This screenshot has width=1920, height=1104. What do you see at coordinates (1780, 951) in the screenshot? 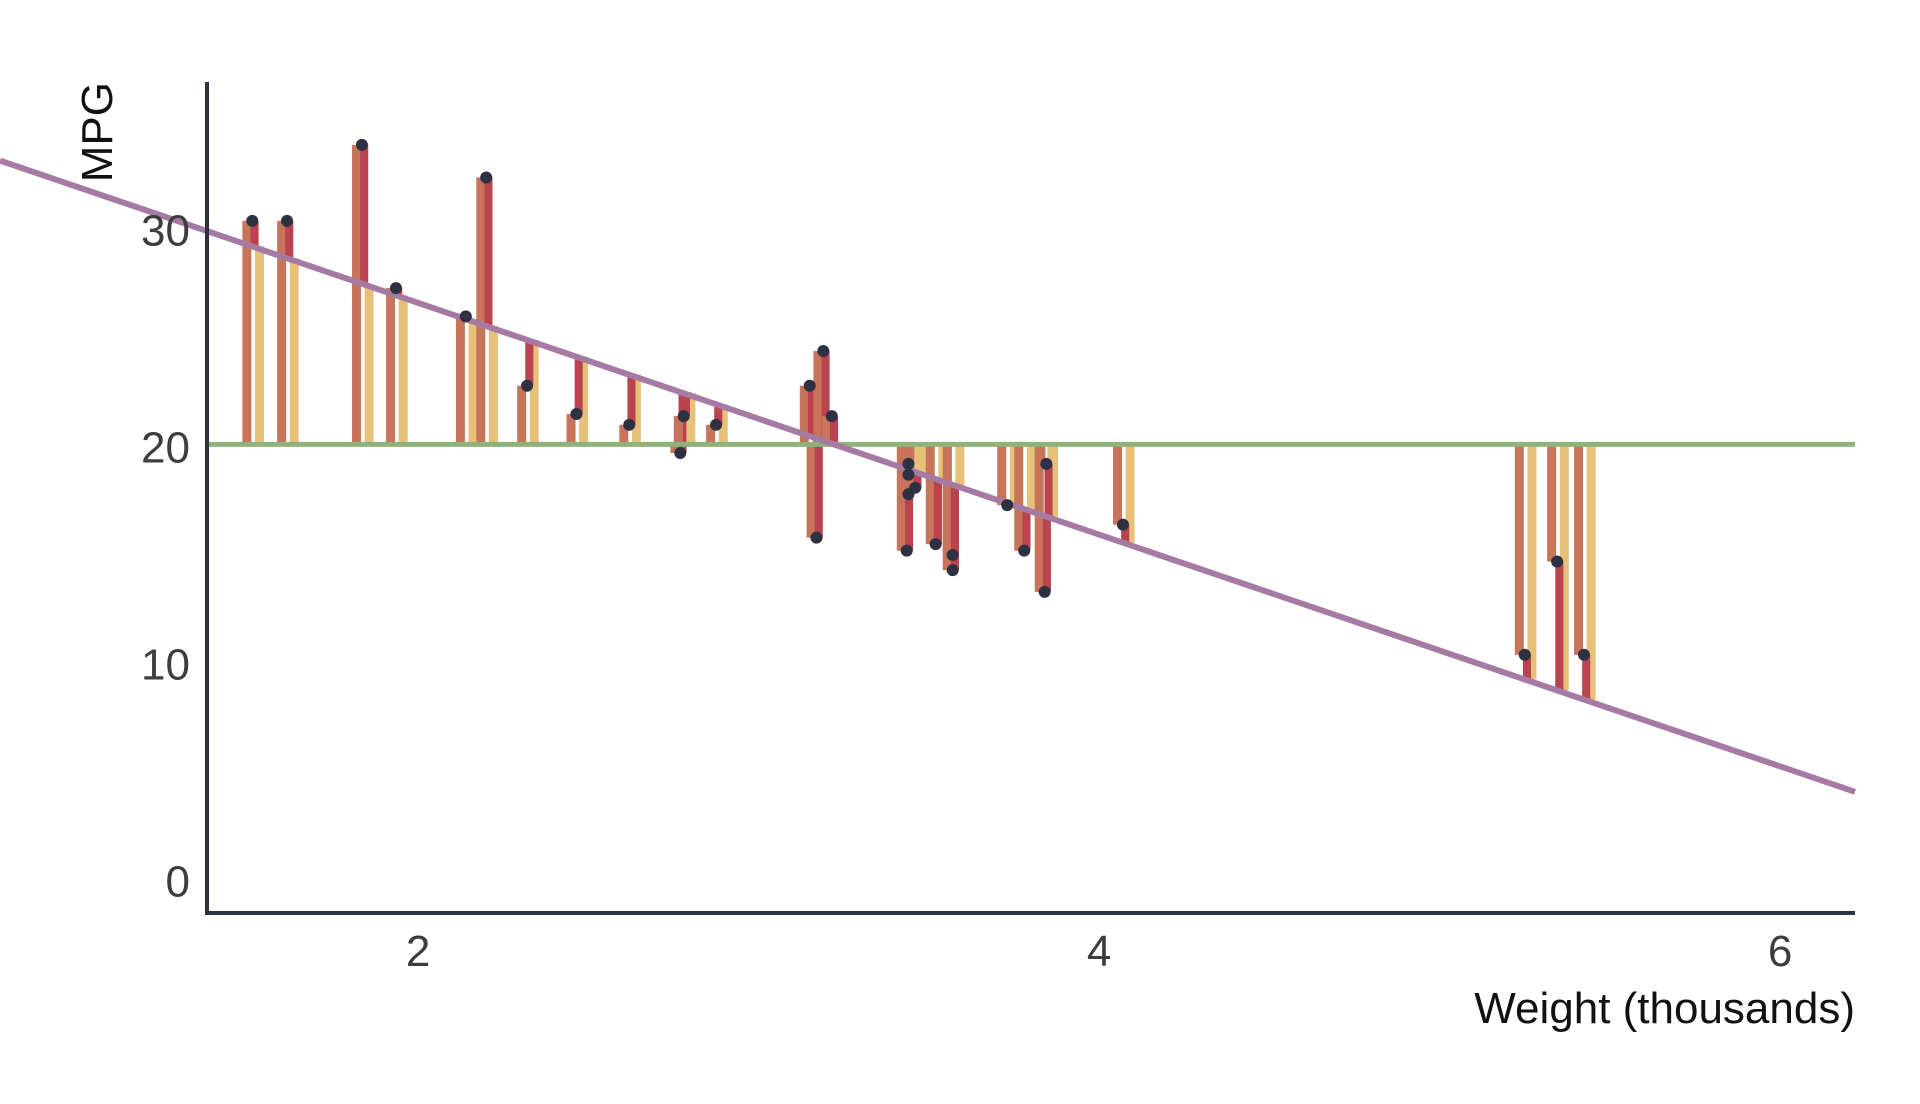
I see `x-tick-label: 6` at bounding box center [1780, 951].